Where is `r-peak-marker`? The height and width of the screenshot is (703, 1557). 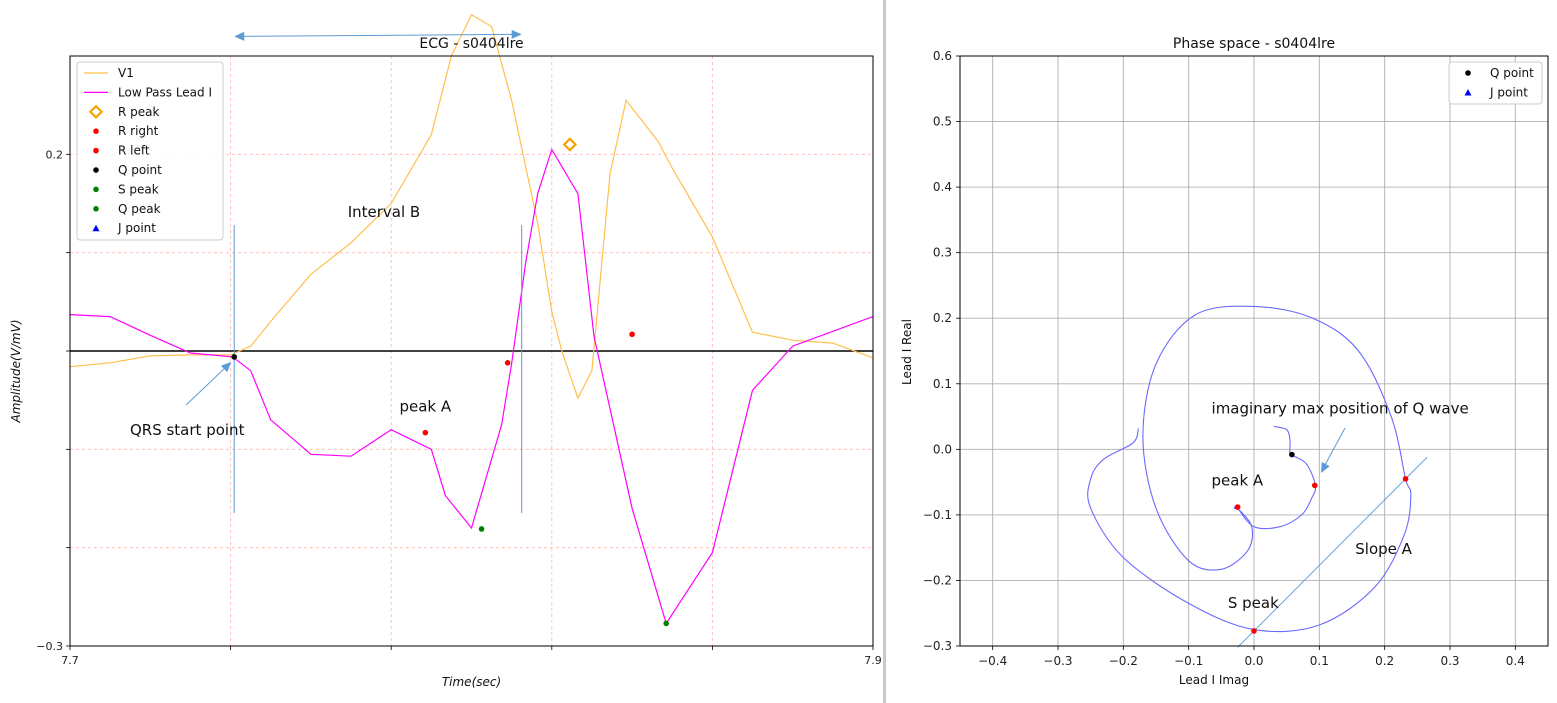 r-peak-marker is located at coordinates (570, 144).